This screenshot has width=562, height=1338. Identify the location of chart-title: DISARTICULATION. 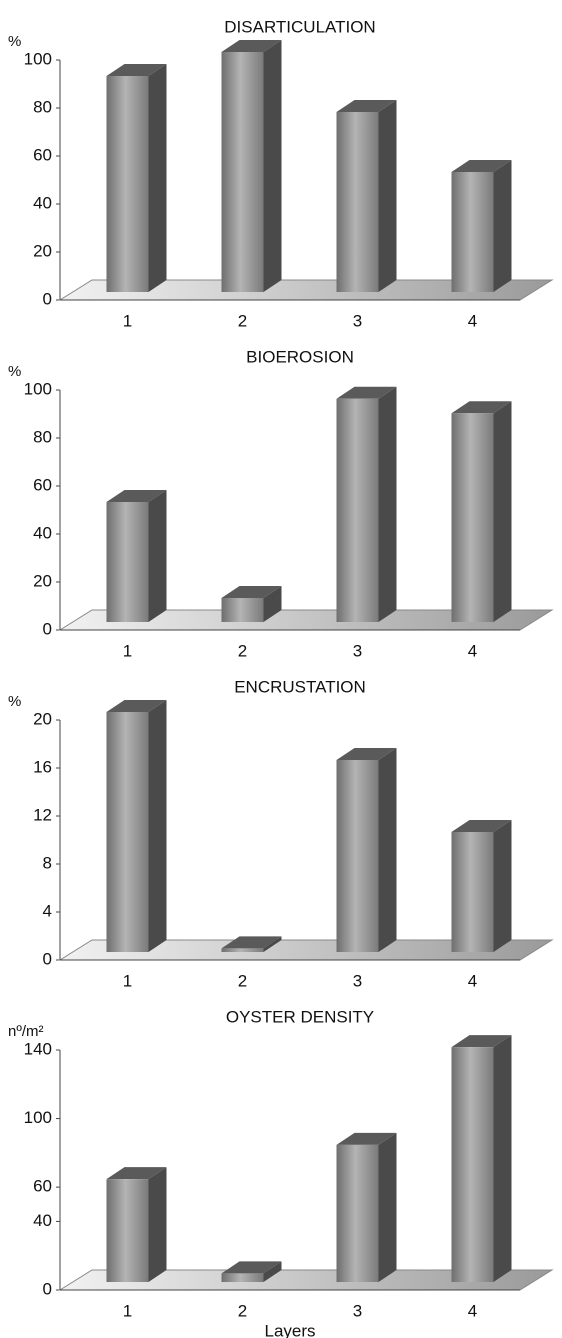
(299, 26).